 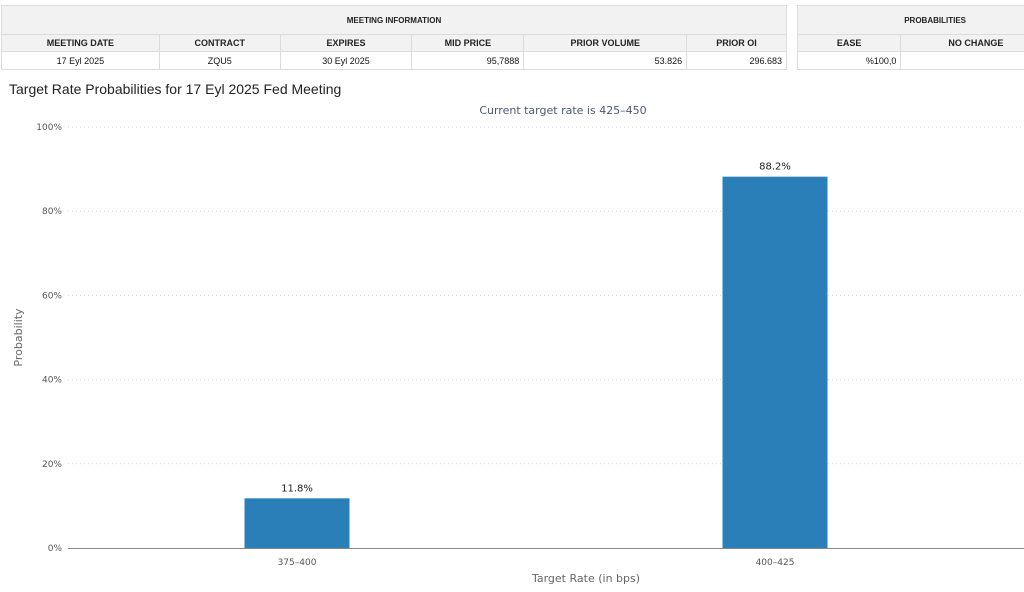 I want to click on col-contract: CONTRACT, so click(x=219, y=43).